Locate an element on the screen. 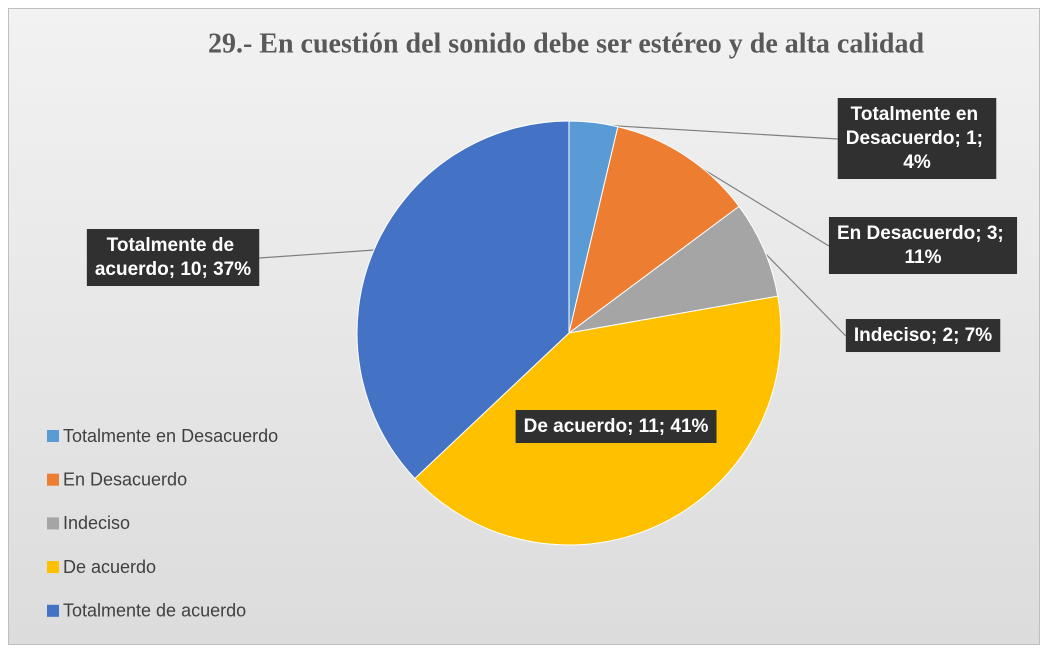 The width and height of the screenshot is (1048, 653). data-label-text: Totalmente de acuerdo; 10; 37% is located at coordinates (173, 257).